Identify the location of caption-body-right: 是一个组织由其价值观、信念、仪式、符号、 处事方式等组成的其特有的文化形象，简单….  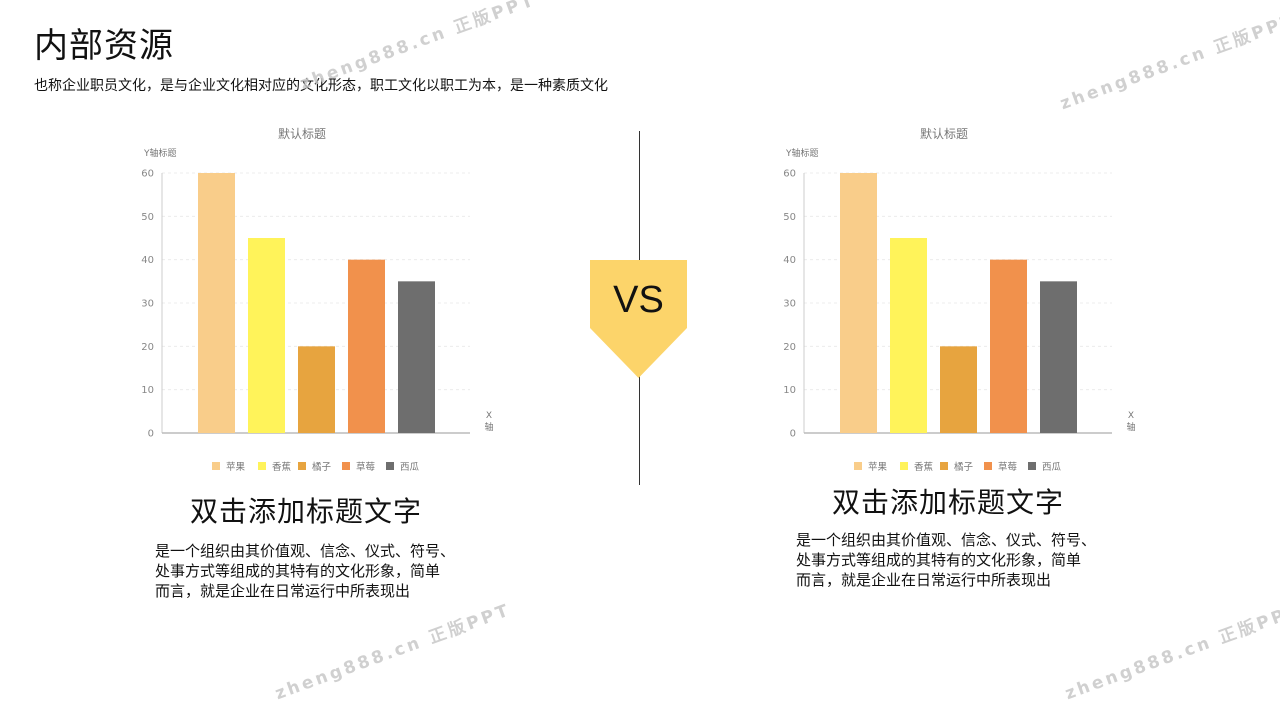
(961, 560).